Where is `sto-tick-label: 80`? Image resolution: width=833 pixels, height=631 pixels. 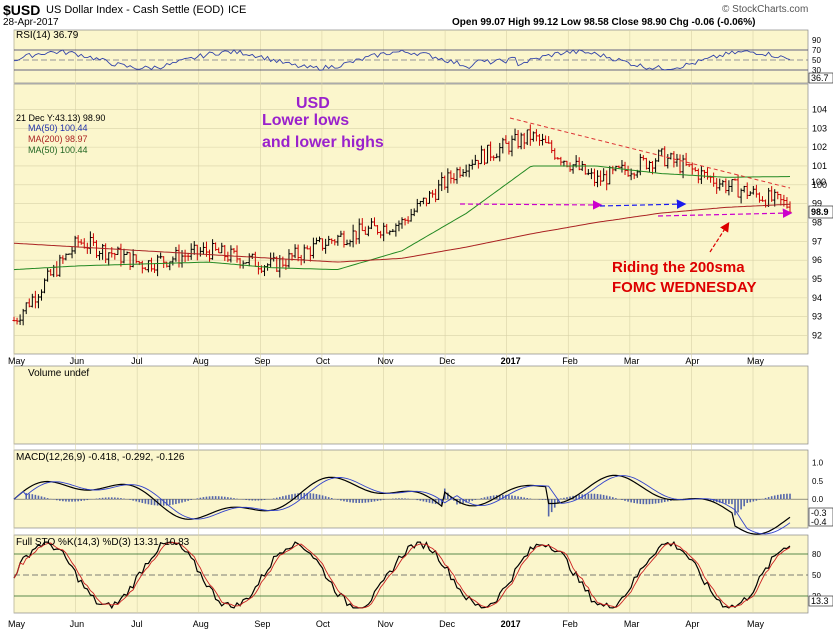 sto-tick-label: 80 is located at coordinates (816, 554).